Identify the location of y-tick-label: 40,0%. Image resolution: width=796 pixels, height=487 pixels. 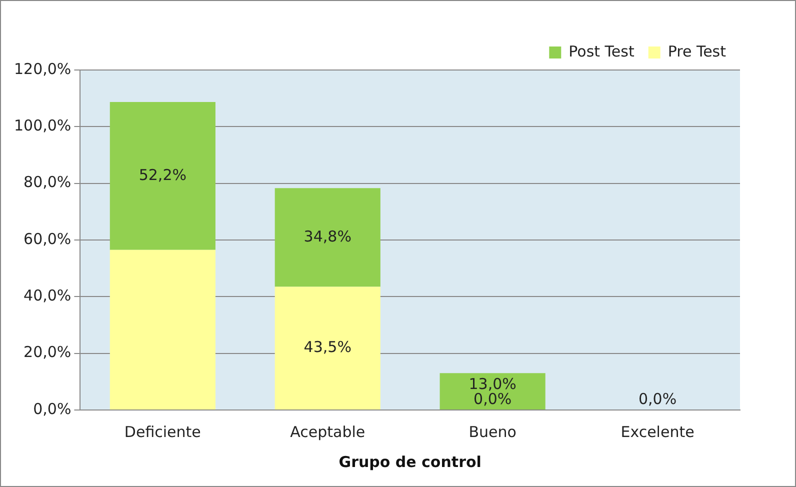
(48, 295).